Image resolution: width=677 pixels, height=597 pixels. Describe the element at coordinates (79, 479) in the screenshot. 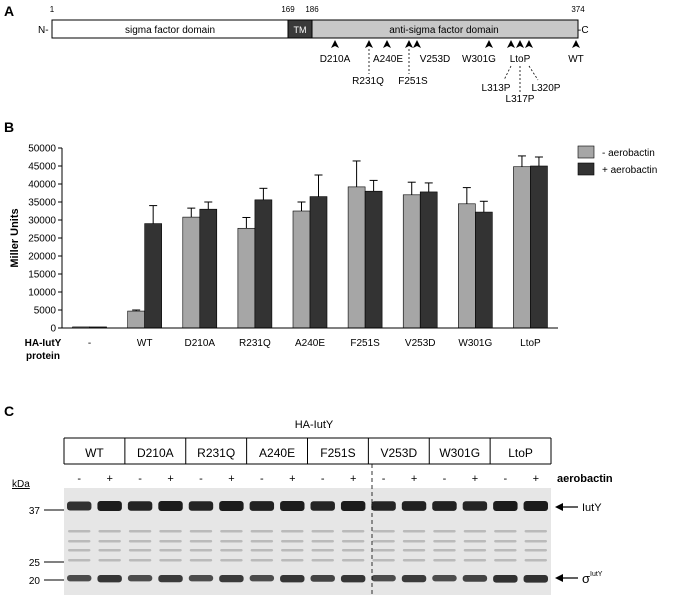

I see `aerobactin-minus-wt: -` at that location.